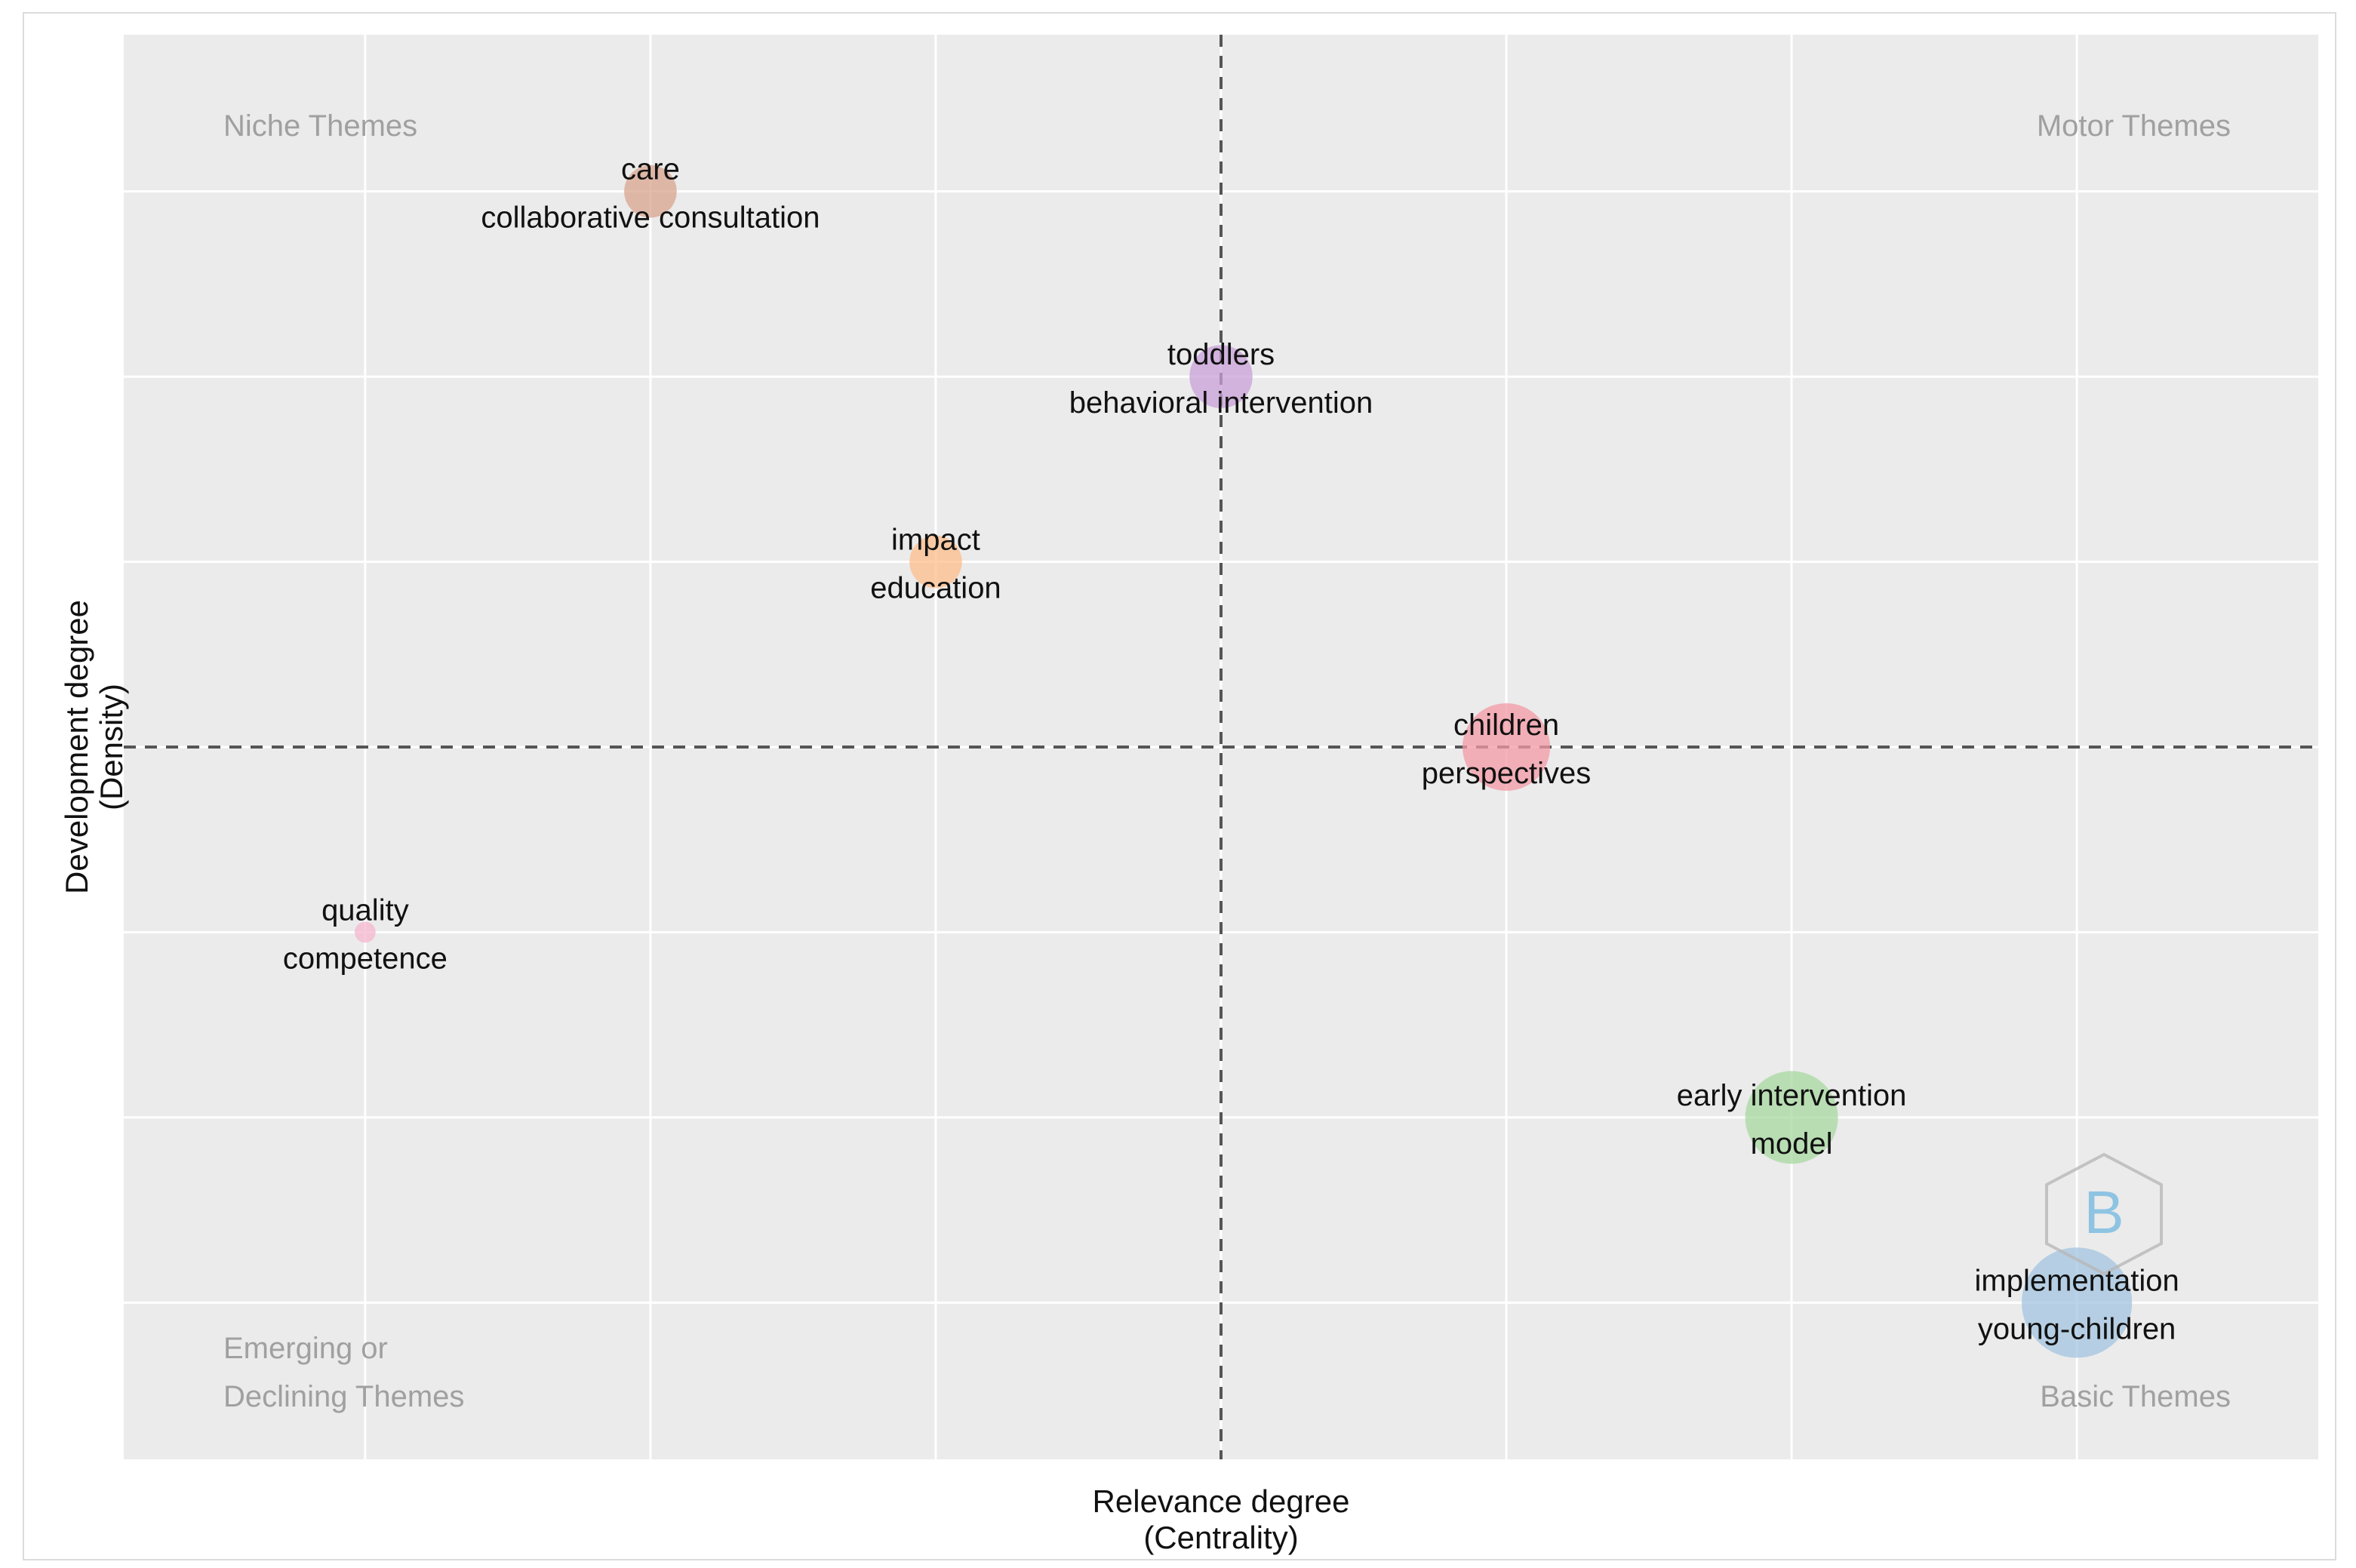 Image resolution: width=2356 pixels, height=1568 pixels. I want to click on cluster-label-quality: quality competence, so click(366, 934).